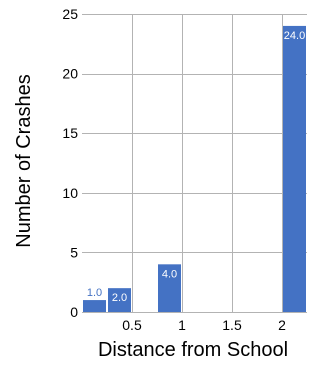  Describe the element at coordinates (24, 160) in the screenshot. I see `y-axis-title: Number of Crashes` at that location.